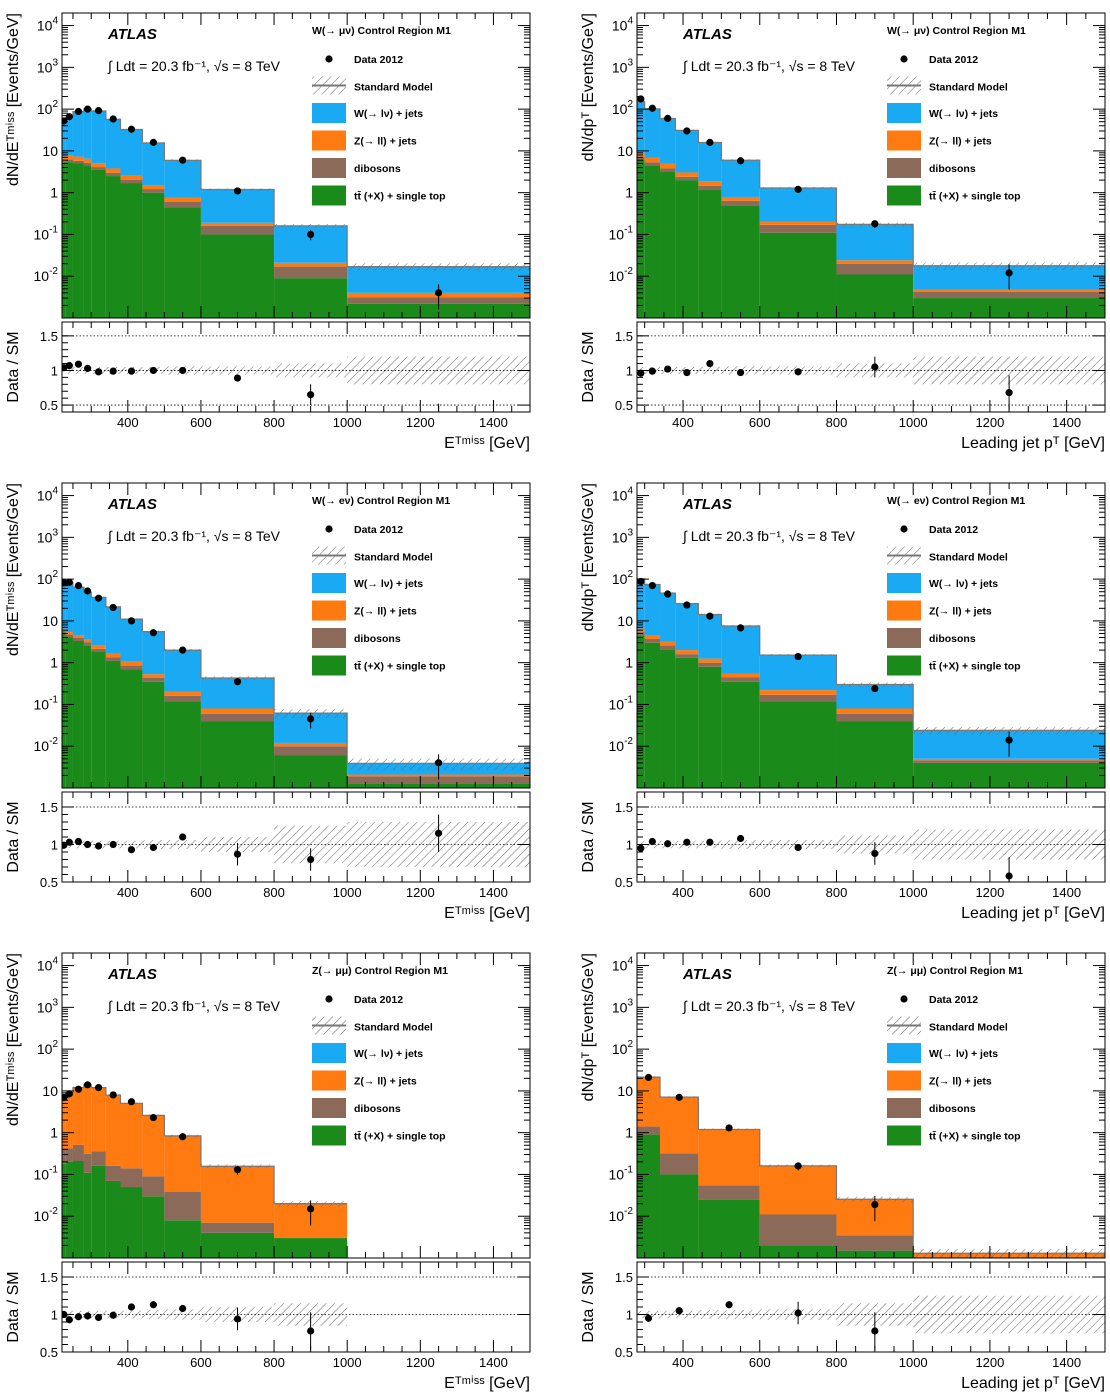 This screenshot has width=1110, height=1396. What do you see at coordinates (975, 667) in the screenshot?
I see `legend-top-label: tt̄ (+X) + single top` at bounding box center [975, 667].